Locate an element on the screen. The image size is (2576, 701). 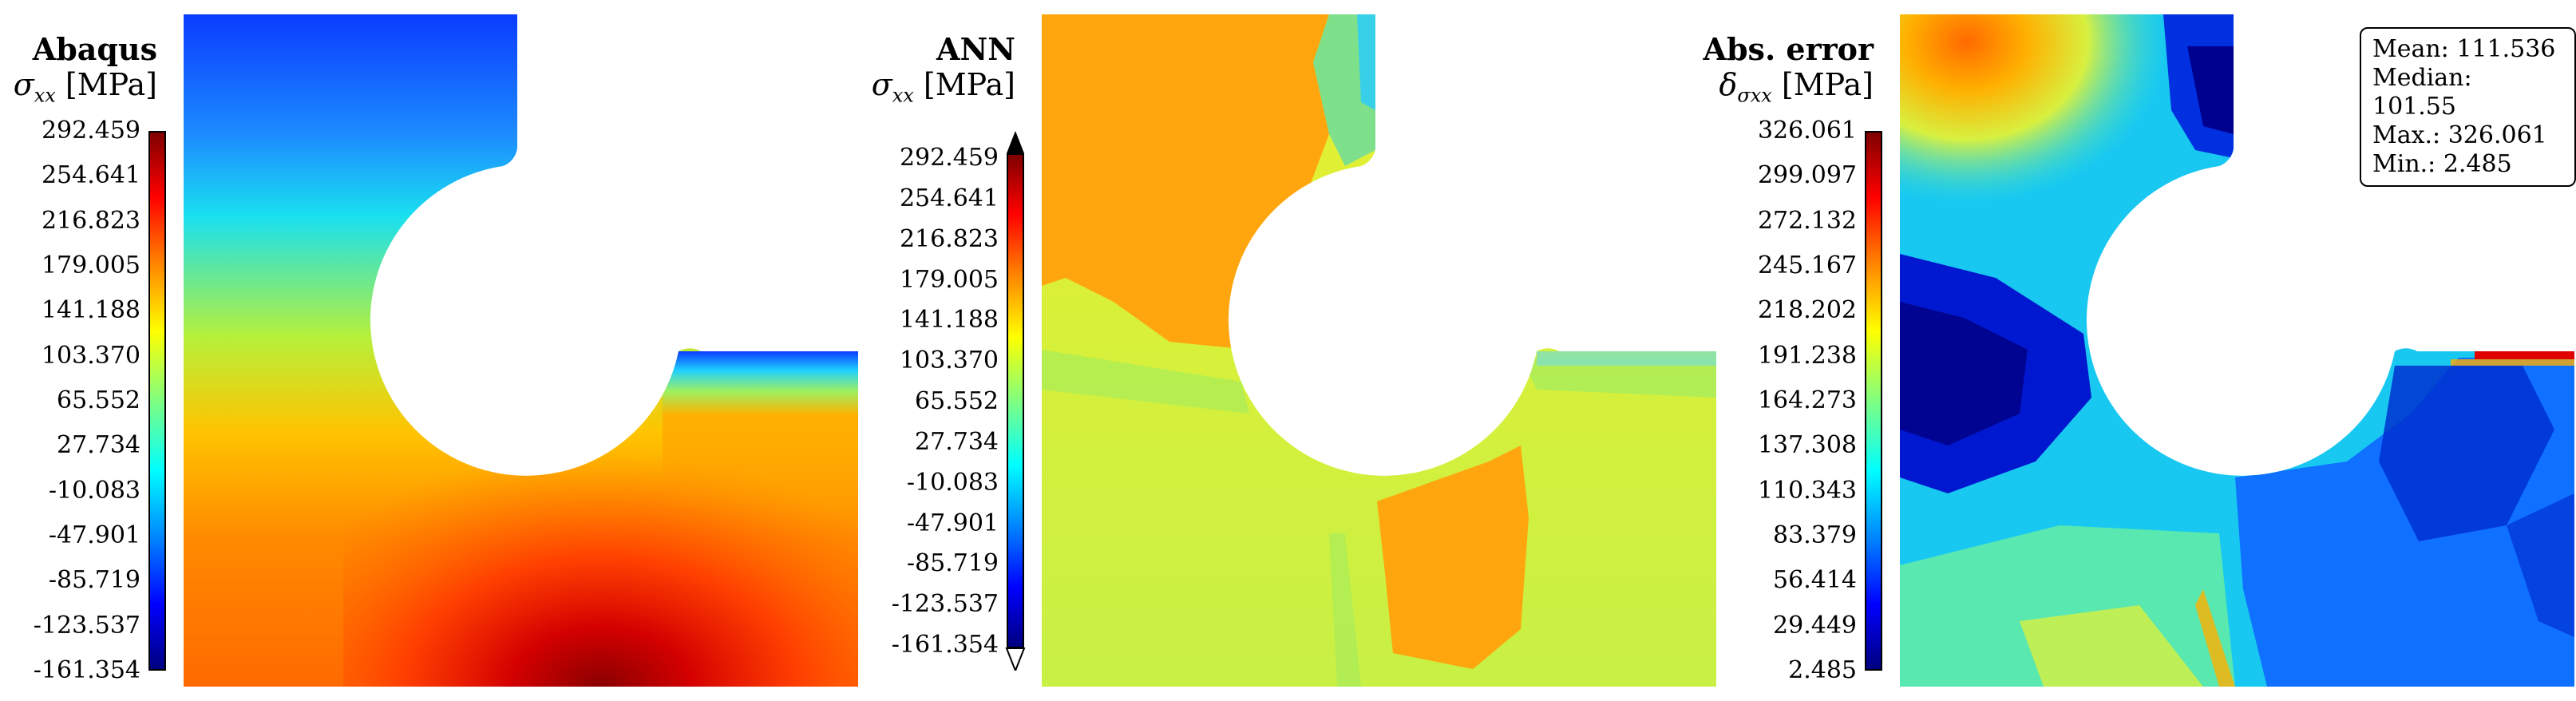
stat-mean: Mean: 111.536 is located at coordinates (2464, 49).